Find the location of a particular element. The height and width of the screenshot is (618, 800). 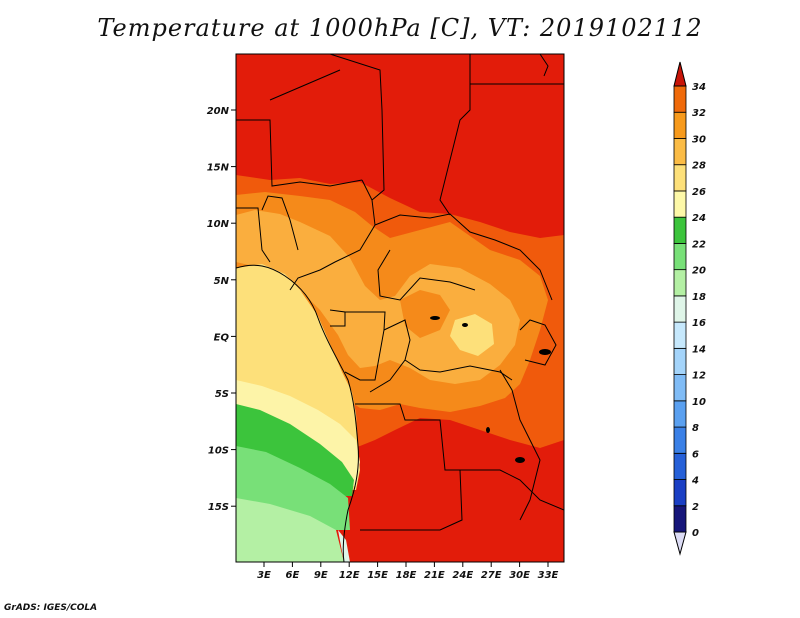

colorbar-label: 8 is located at coordinates (695, 428).